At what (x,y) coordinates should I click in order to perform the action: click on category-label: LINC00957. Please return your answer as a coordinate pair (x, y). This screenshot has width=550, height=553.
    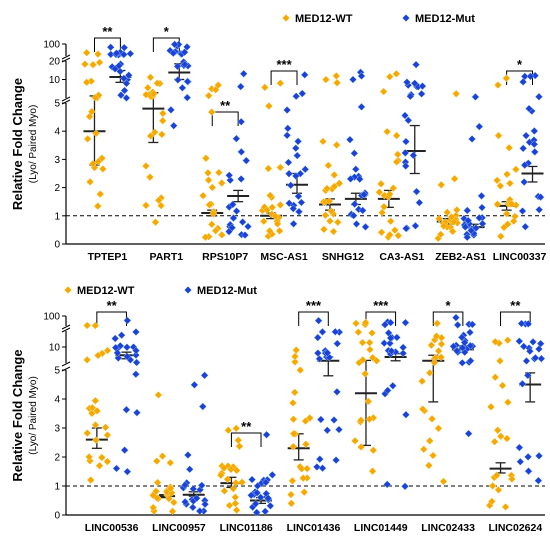
    Looking at the image, I should click on (179, 528).